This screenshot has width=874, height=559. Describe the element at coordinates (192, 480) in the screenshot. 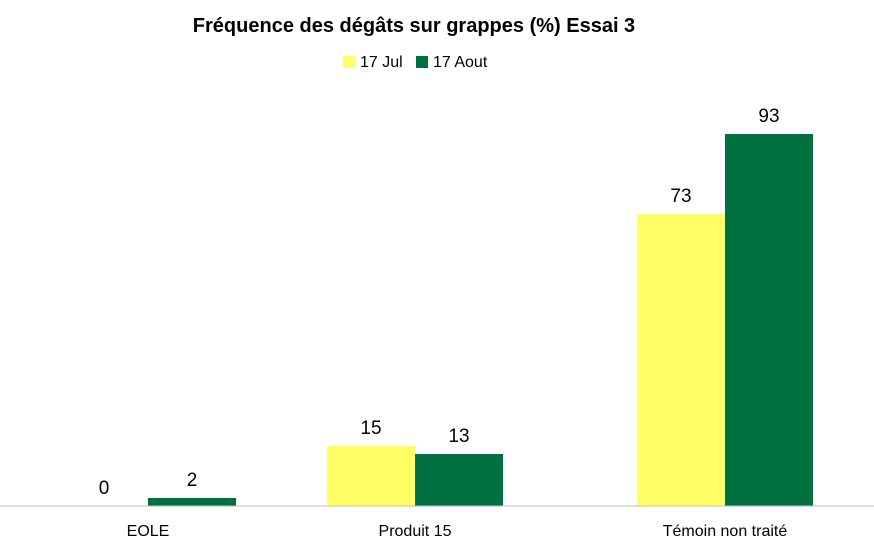

I see `data-label-eole-17-aout: 2` at that location.